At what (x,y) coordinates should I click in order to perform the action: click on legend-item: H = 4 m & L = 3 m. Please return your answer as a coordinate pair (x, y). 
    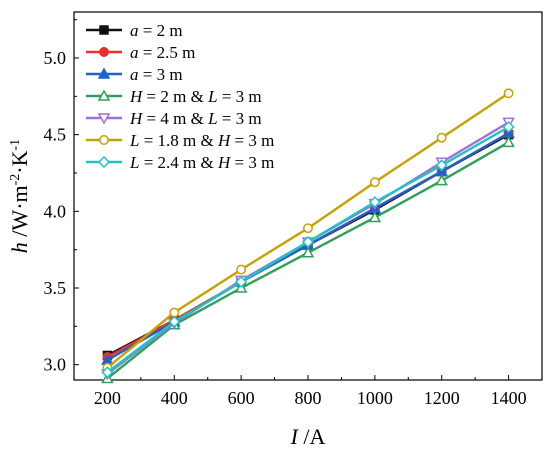
    Looking at the image, I should click on (174, 118).